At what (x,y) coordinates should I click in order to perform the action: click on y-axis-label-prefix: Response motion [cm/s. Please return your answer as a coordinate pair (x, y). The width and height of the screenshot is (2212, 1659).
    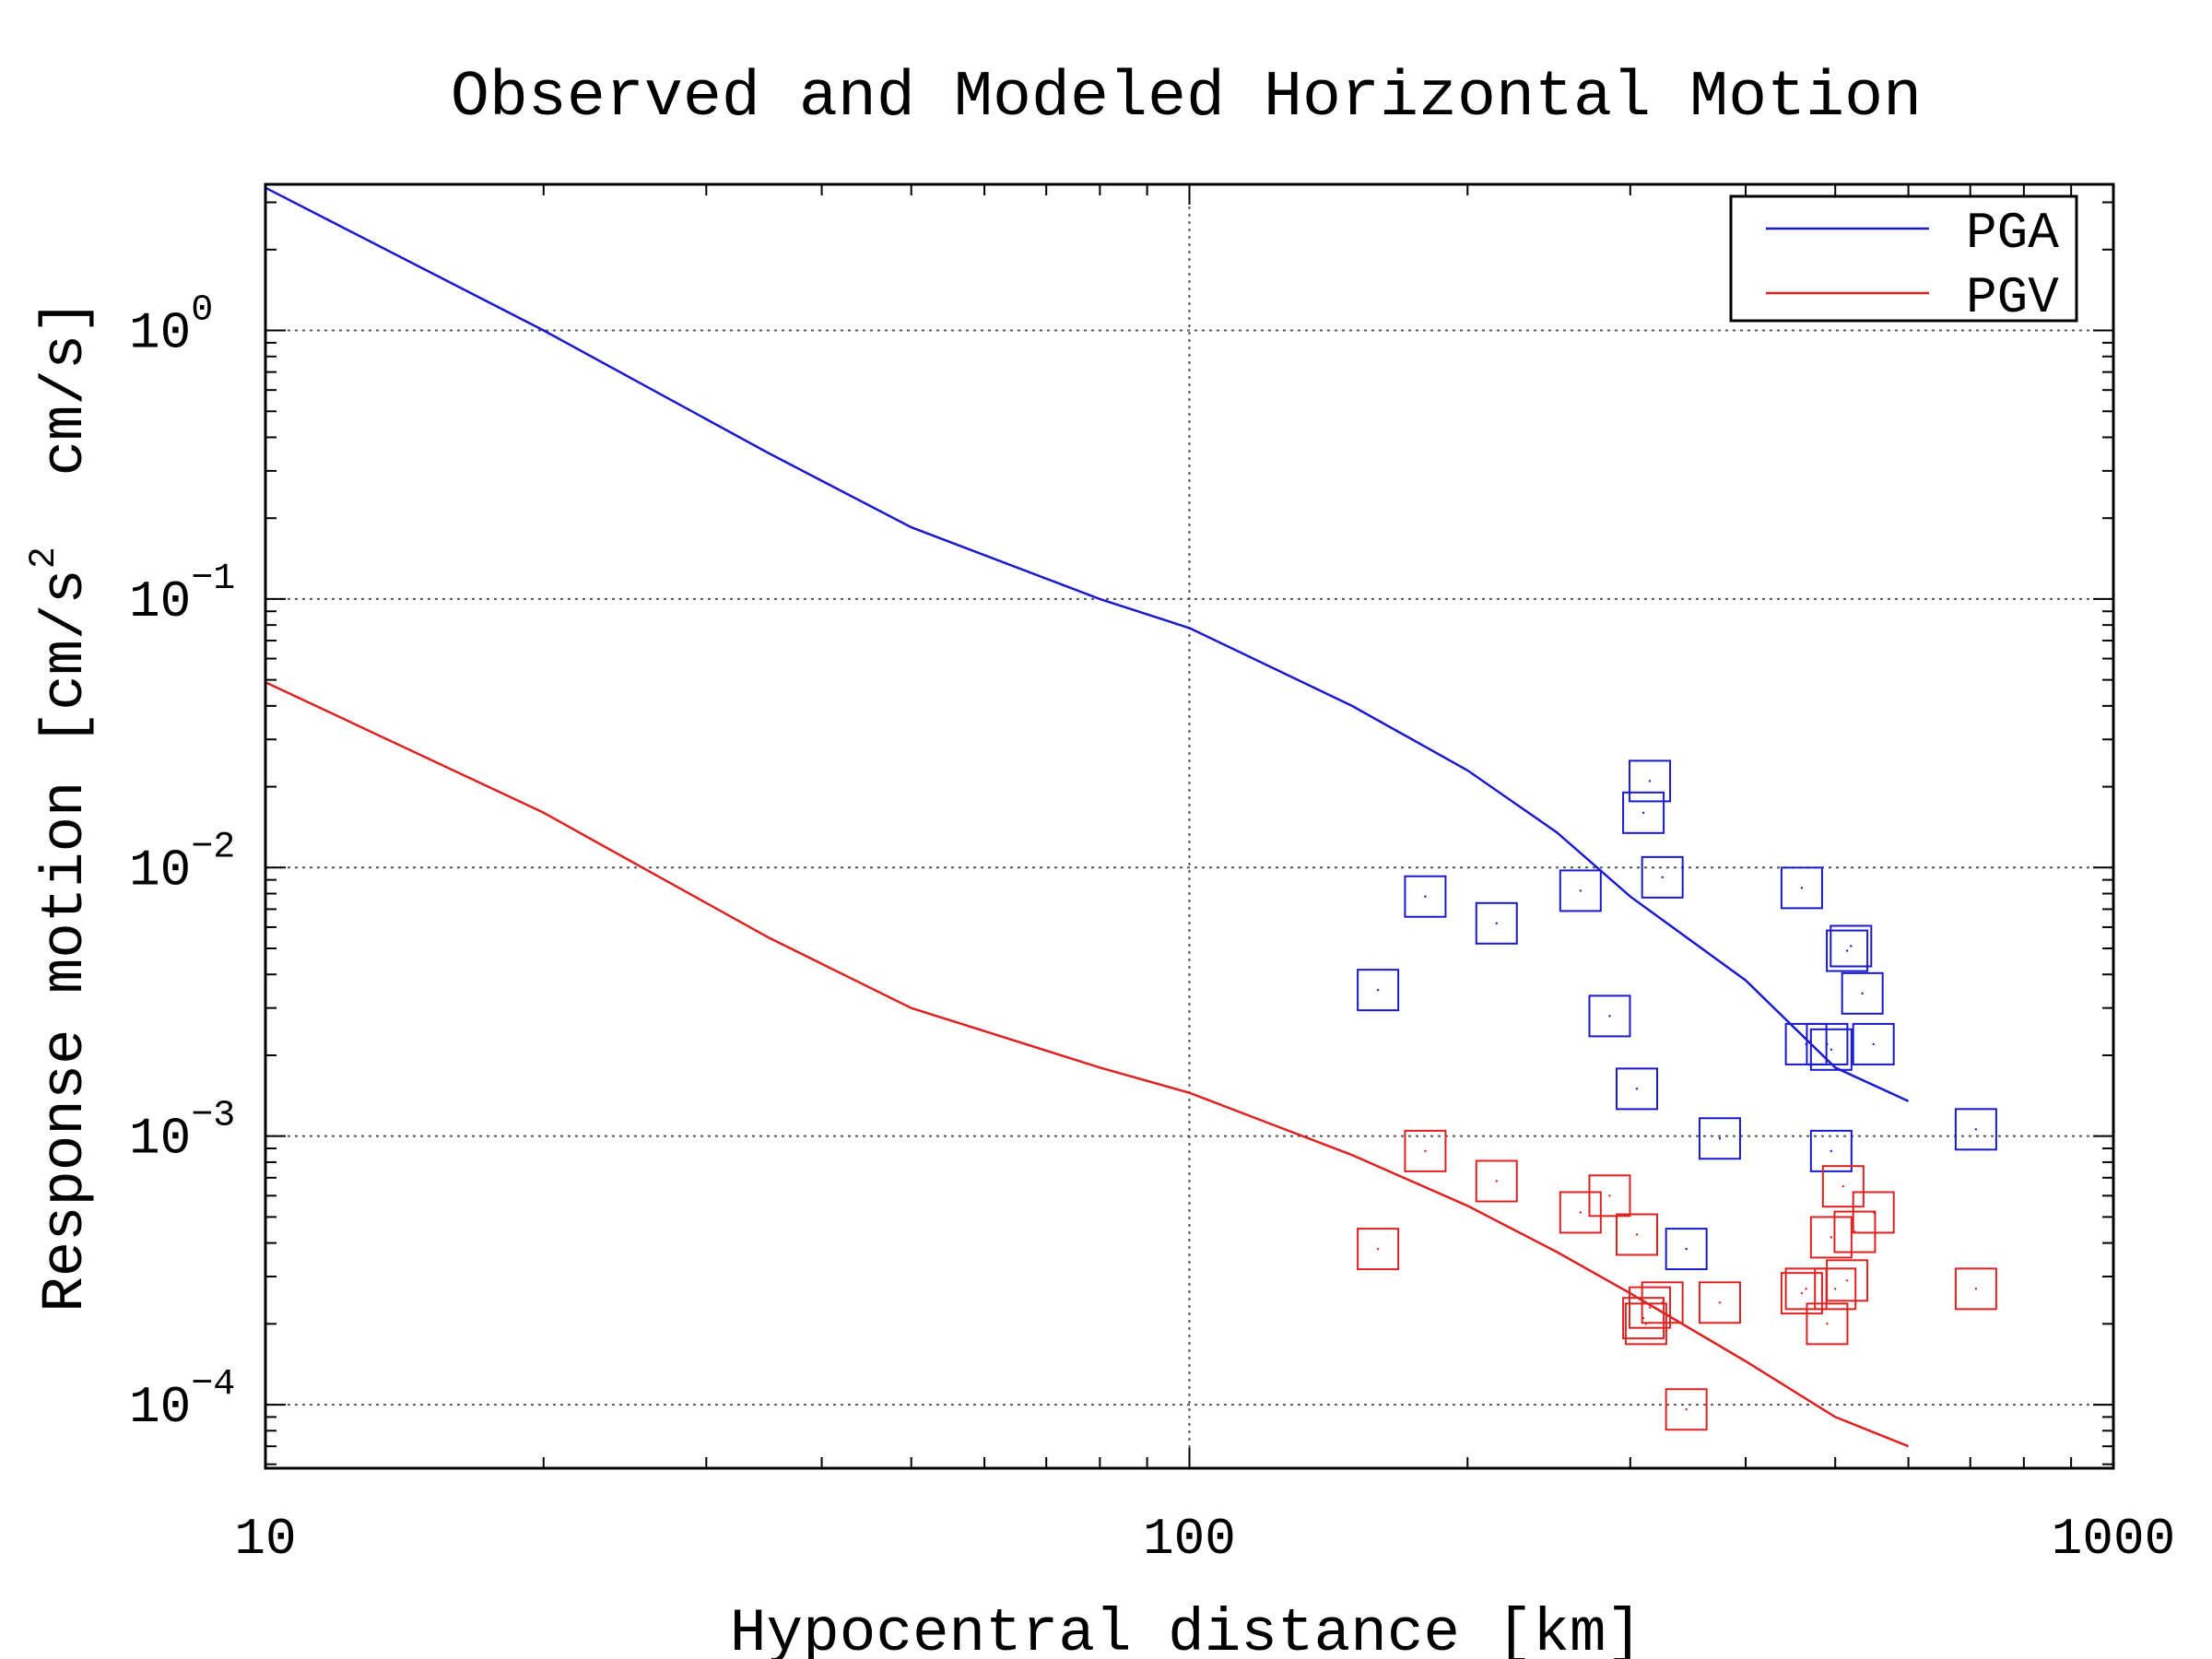
    Looking at the image, I should click on (66, 940).